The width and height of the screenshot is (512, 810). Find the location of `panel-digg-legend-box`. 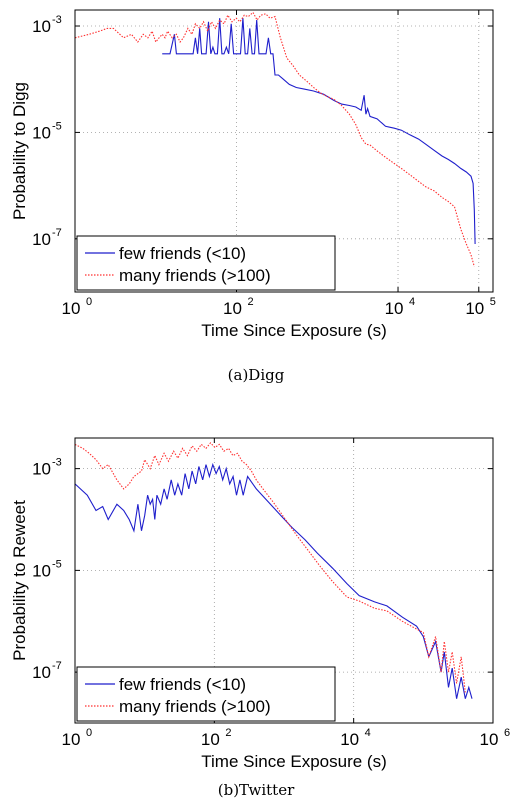

panel-digg-legend-box is located at coordinates (206, 263).